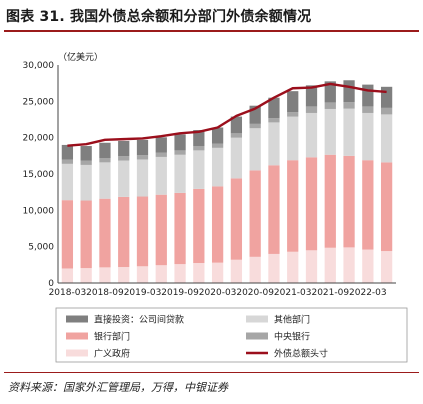  What do you see at coordinates (368, 293) in the screenshot?
I see `x-tick-label: 2022-03` at bounding box center [368, 293].